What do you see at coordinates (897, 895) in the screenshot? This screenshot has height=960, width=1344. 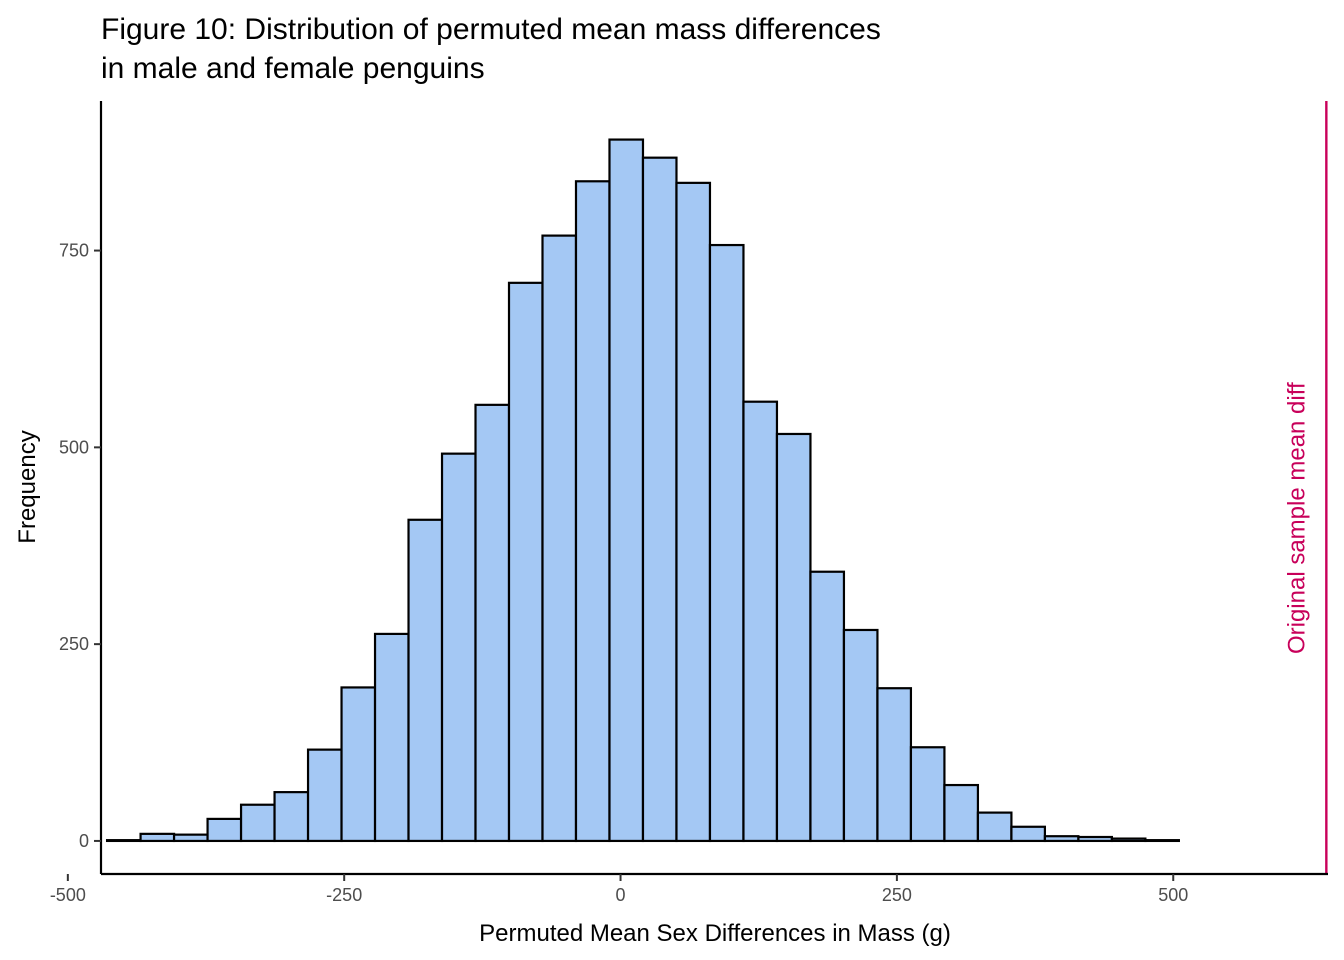 I see `x-tick-label-3: 250` at bounding box center [897, 895].